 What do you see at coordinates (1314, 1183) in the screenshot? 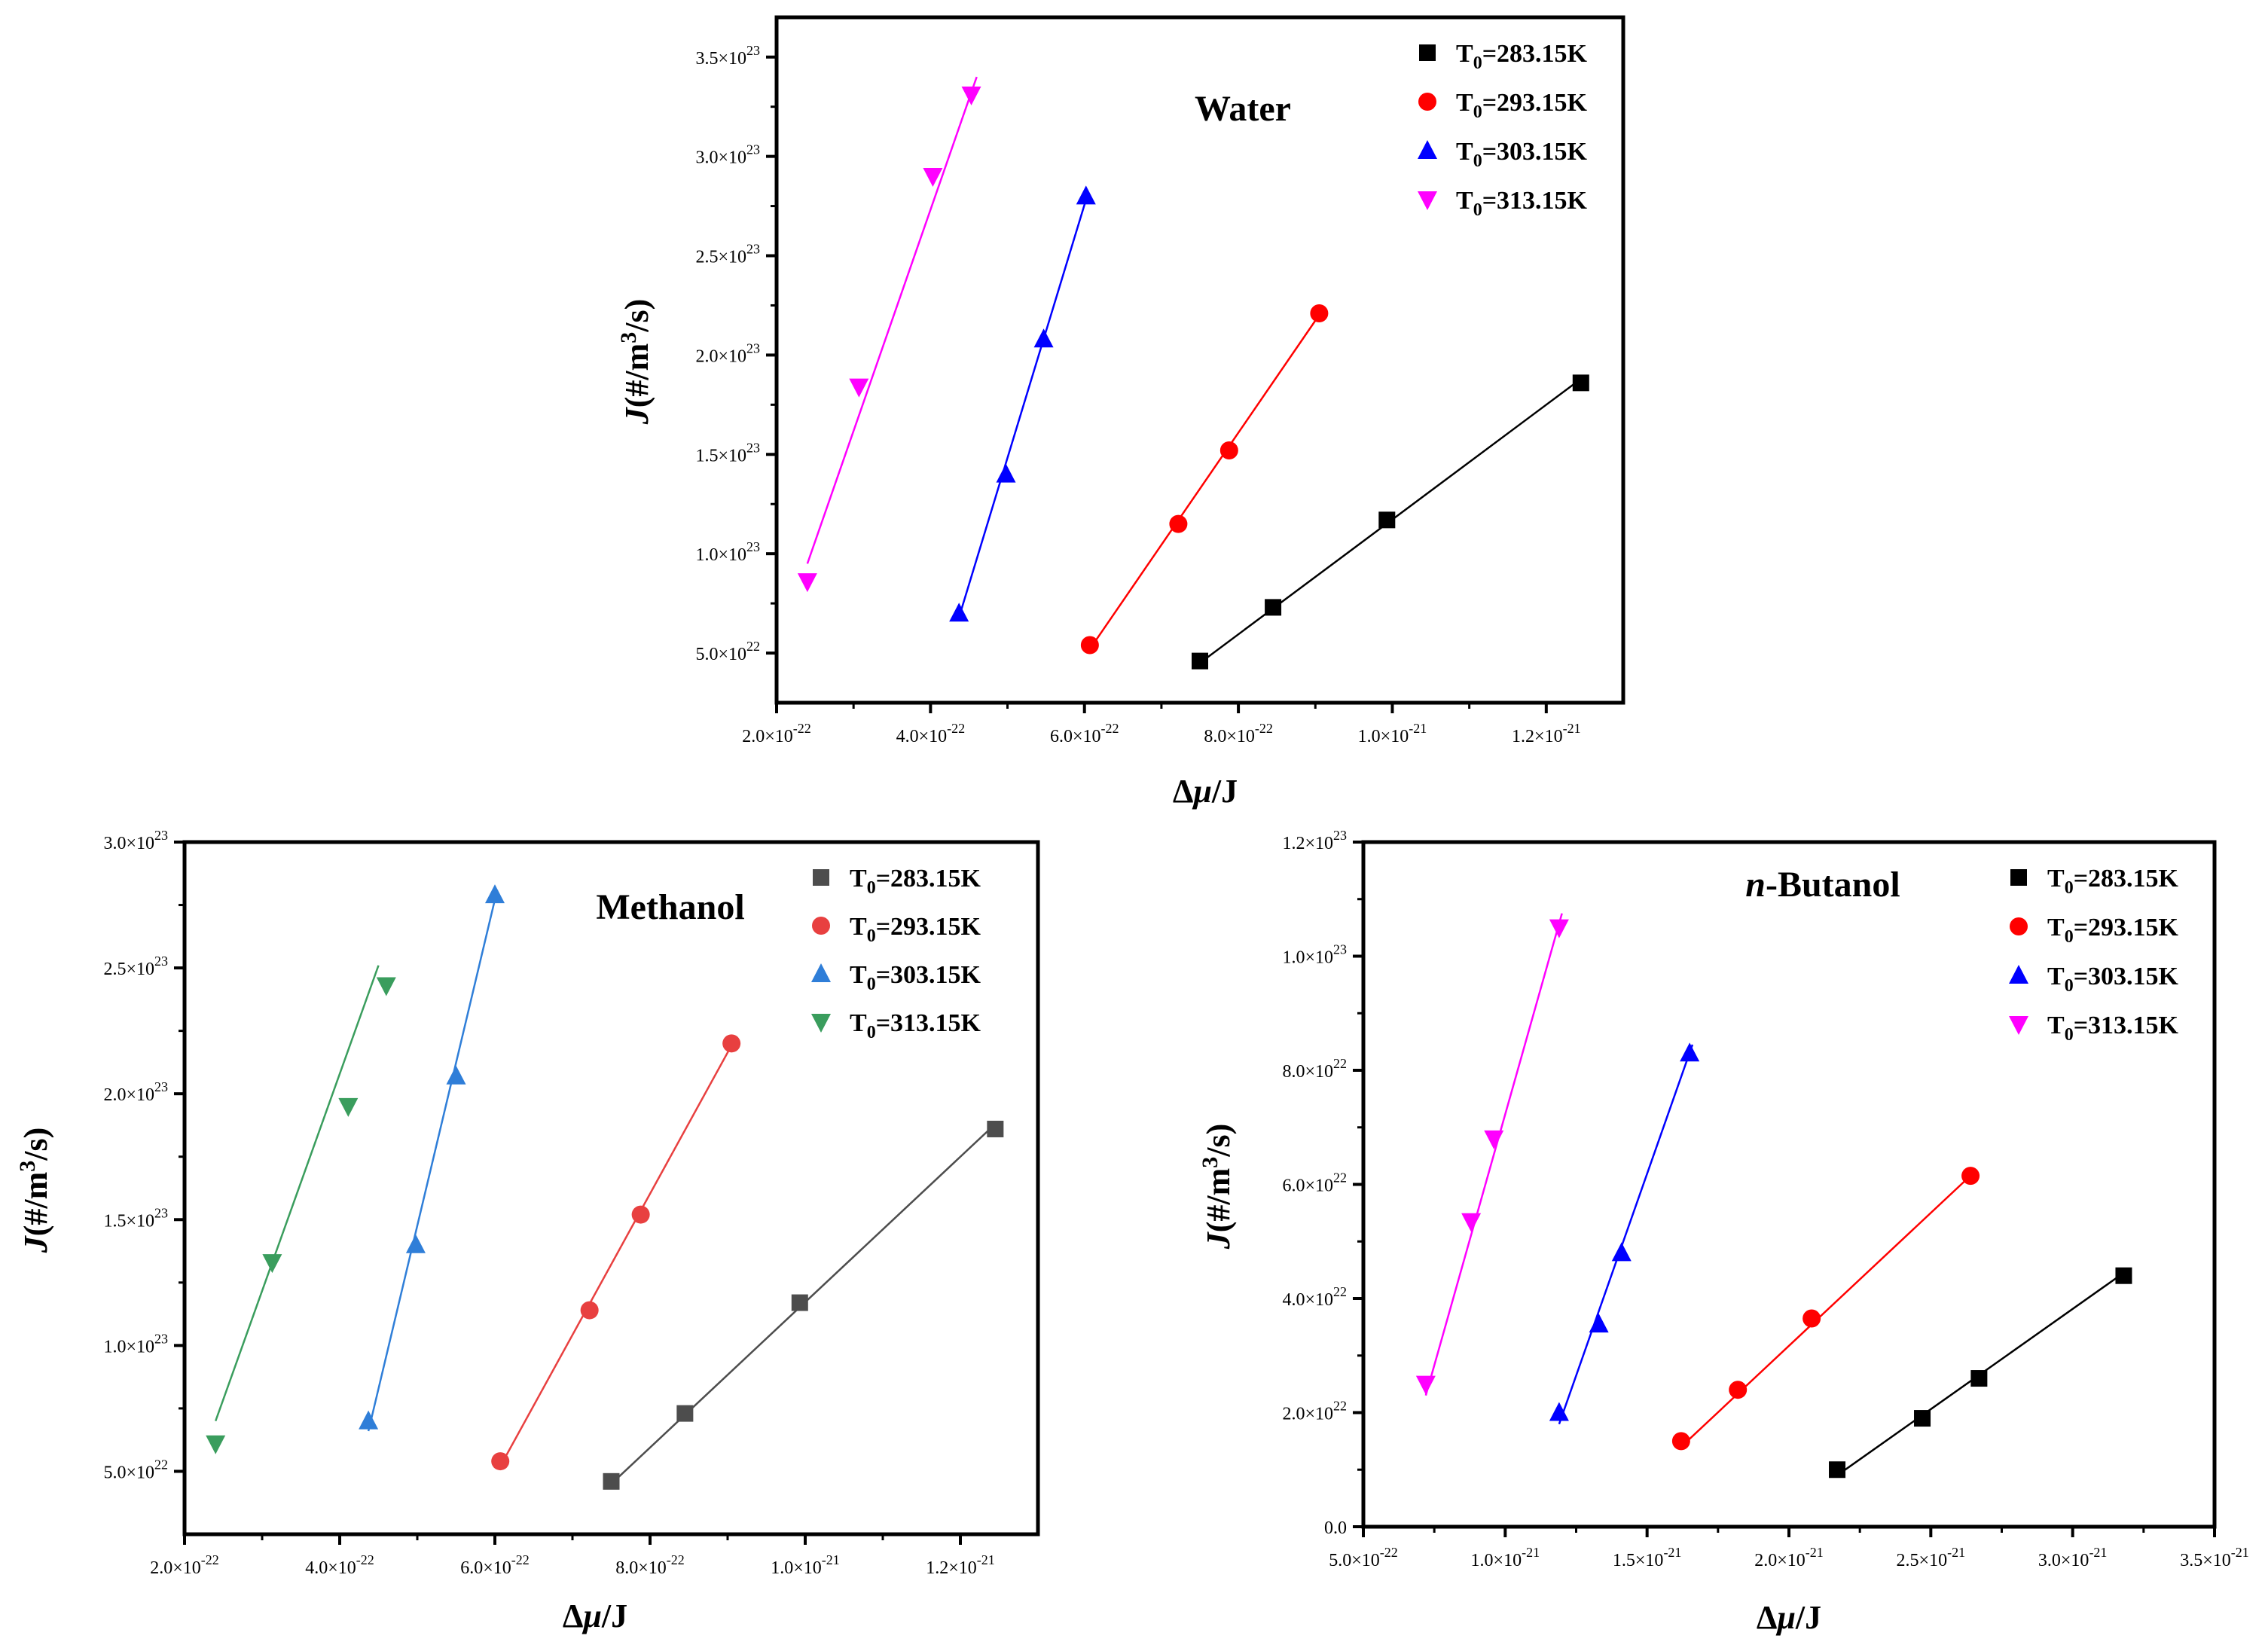
I see `y-tick-label: 6.0×10²²` at bounding box center [1314, 1183].